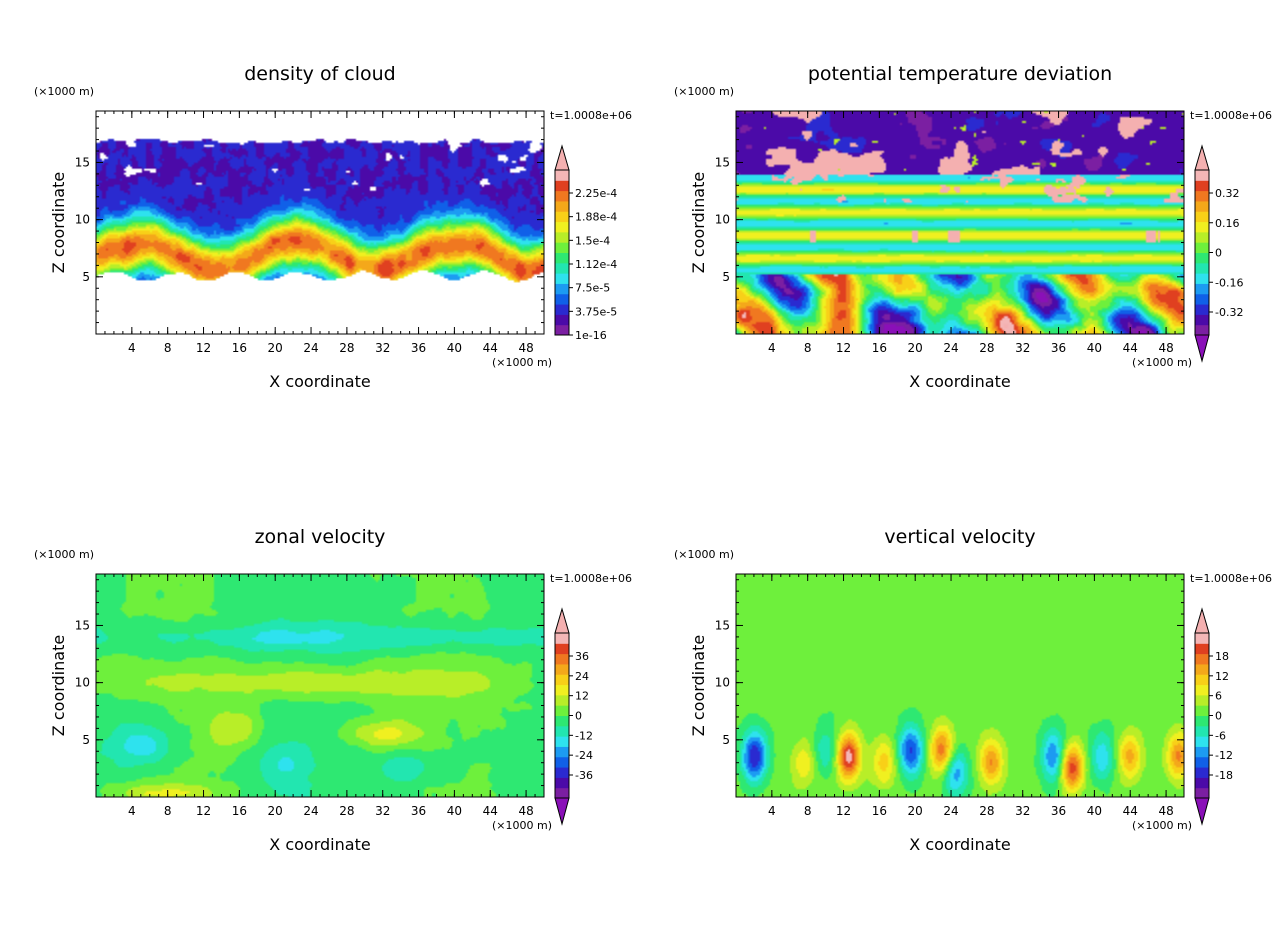 Image resolution: width=1280 pixels, height=926 pixels. What do you see at coordinates (592, 240) in the screenshot?
I see `colorbar-label: 1.5e-4` at bounding box center [592, 240].